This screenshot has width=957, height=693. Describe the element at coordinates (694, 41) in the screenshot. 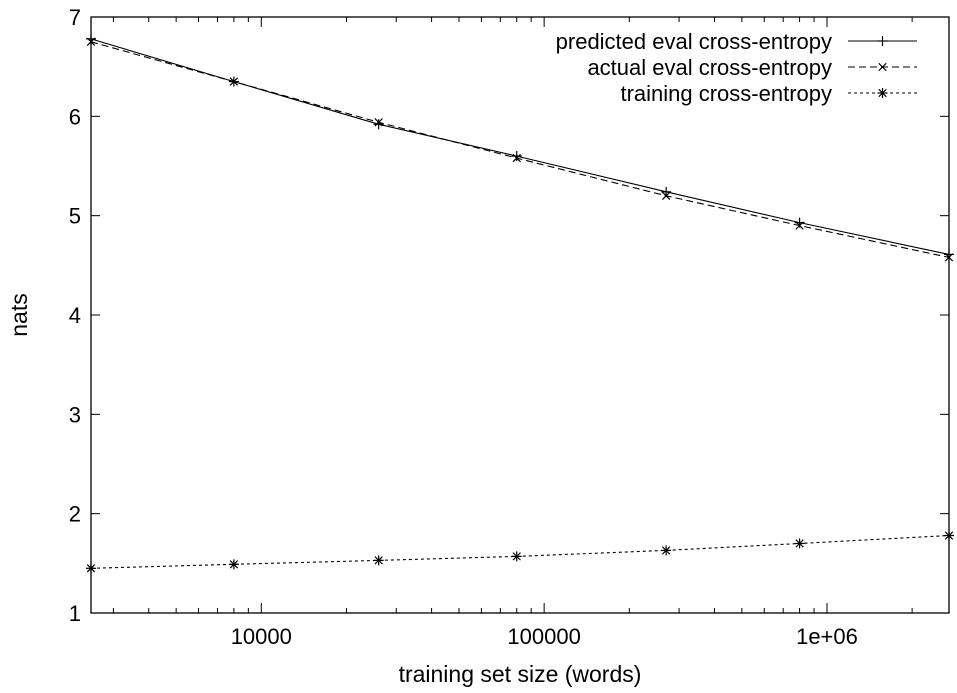

I see `legend-label: predicted eval cross-entropy` at that location.